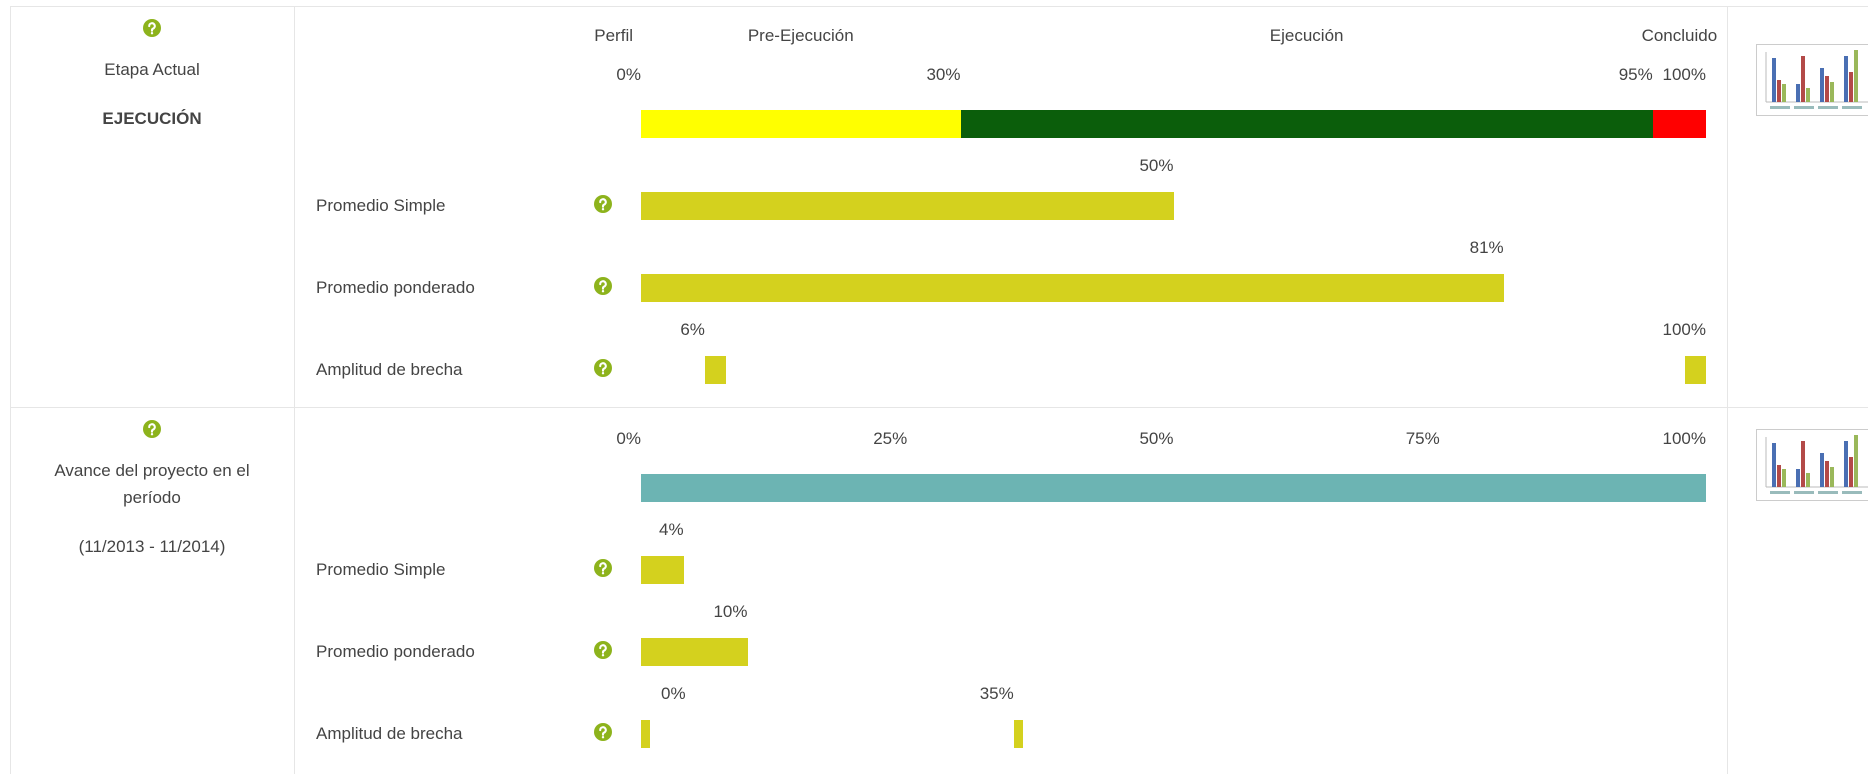  I want to click on stage-label: Pre-Ejecución, so click(800, 35).